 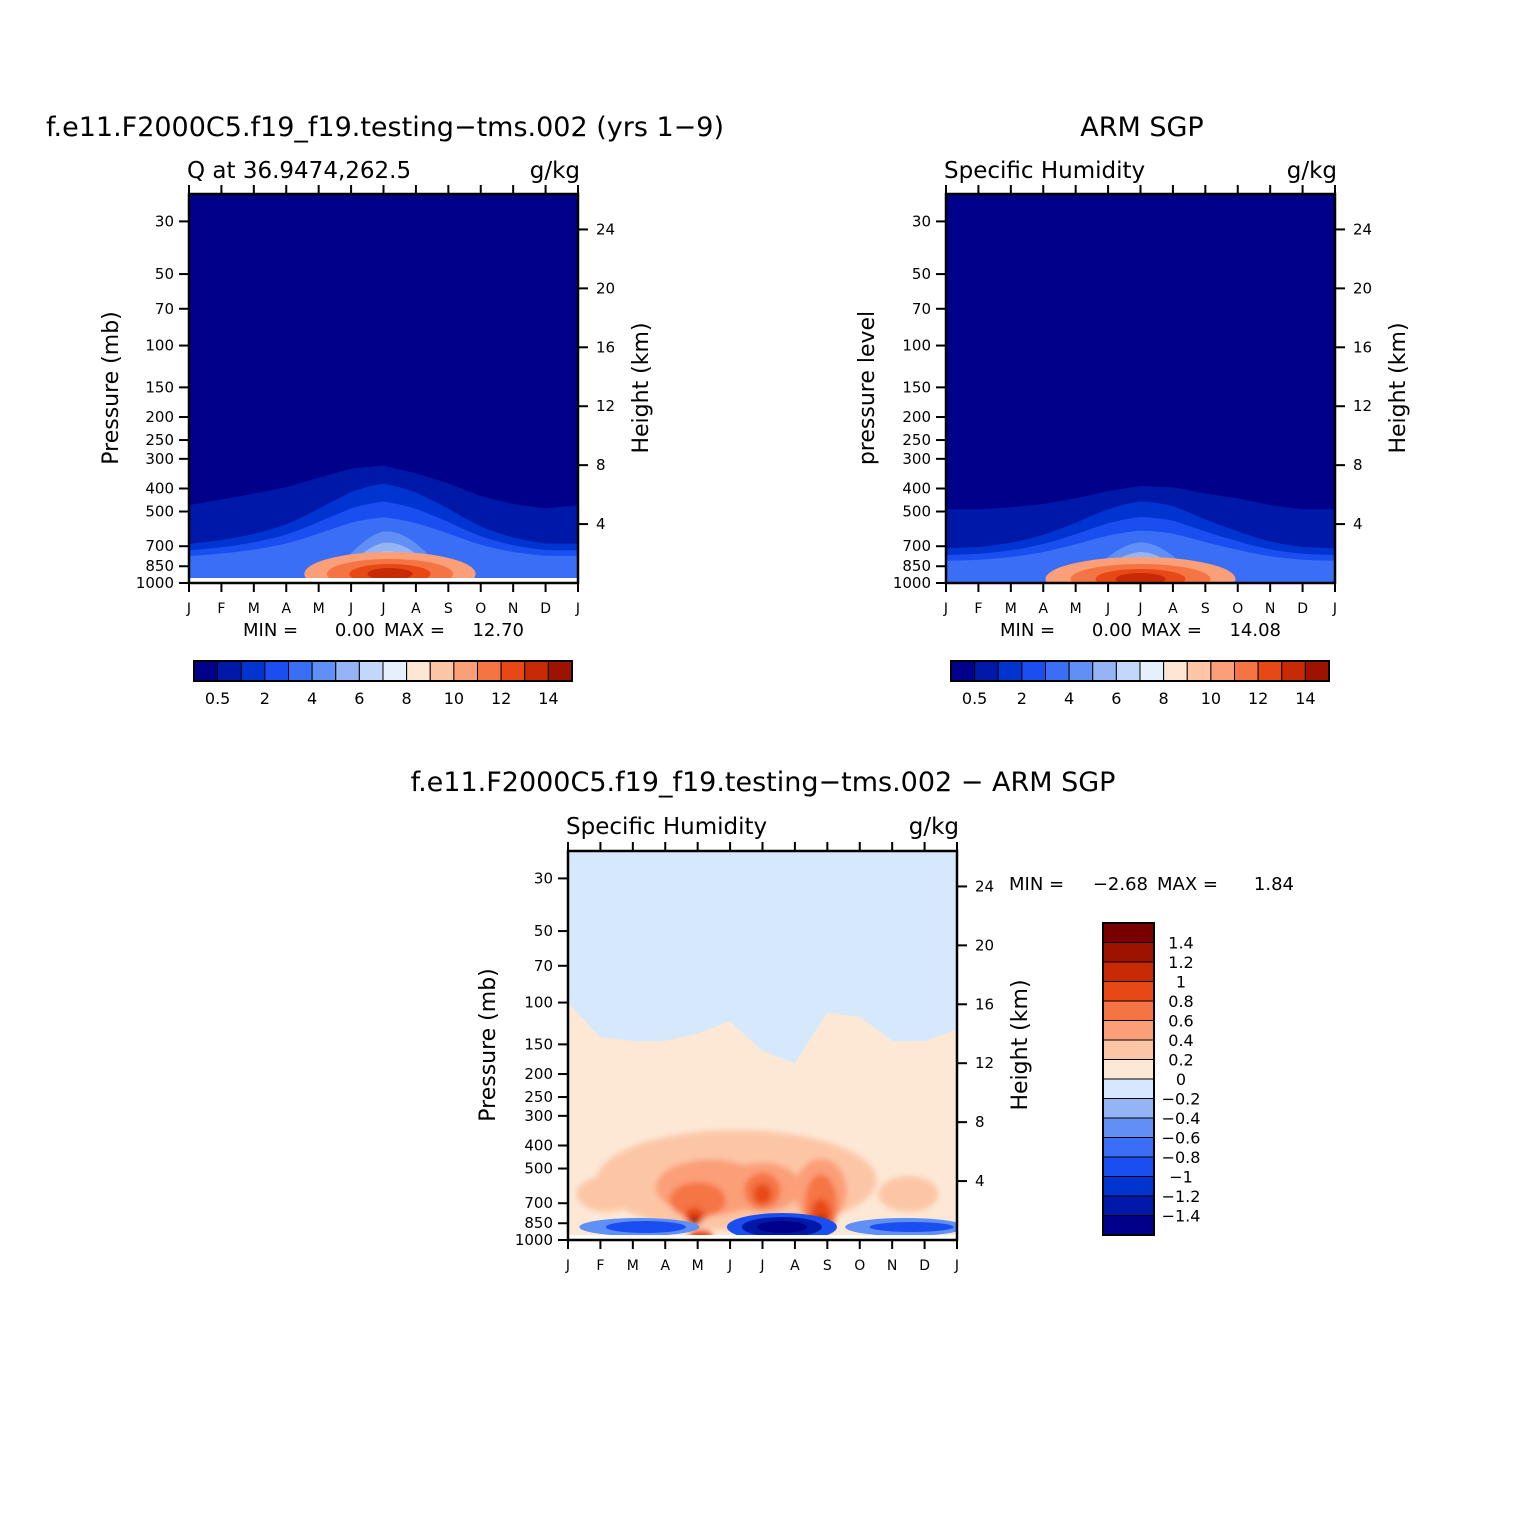 What do you see at coordinates (543, 878) in the screenshot?
I see `diff-pressure-label: 30` at bounding box center [543, 878].